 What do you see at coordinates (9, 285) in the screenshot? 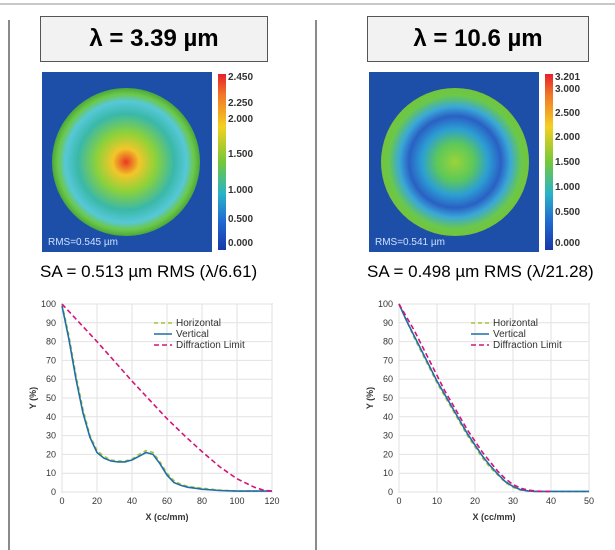
I see `panel-left-rule` at bounding box center [9, 285].